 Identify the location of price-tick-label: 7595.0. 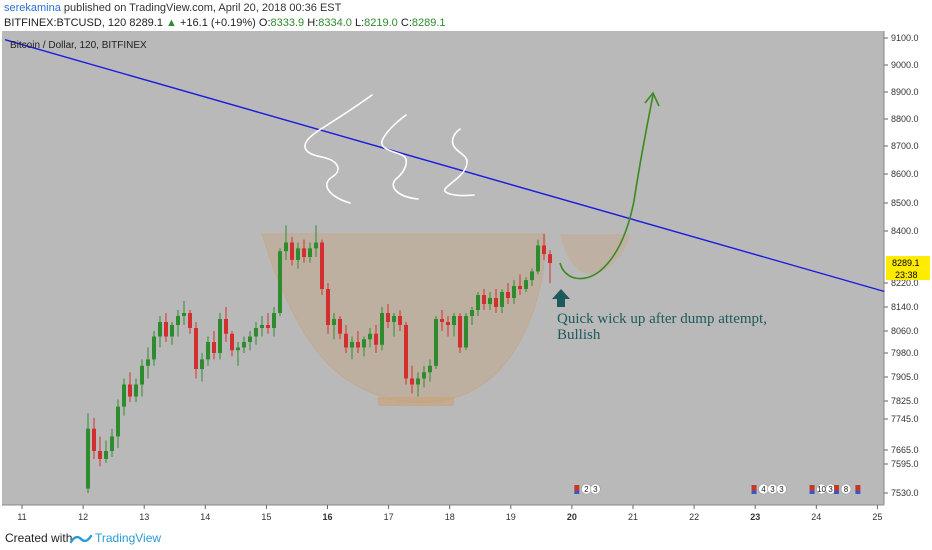
(905, 464).